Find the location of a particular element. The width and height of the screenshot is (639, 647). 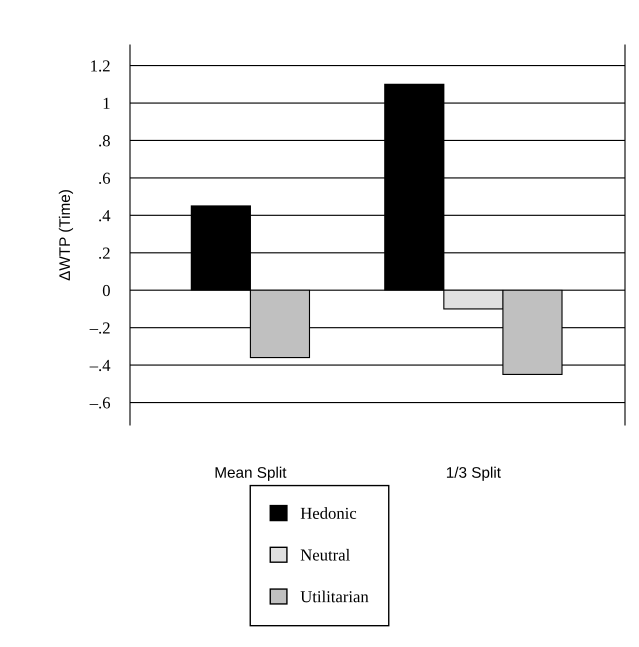

y-axis-title: ΔWTP (Time) is located at coordinates (66, 235).